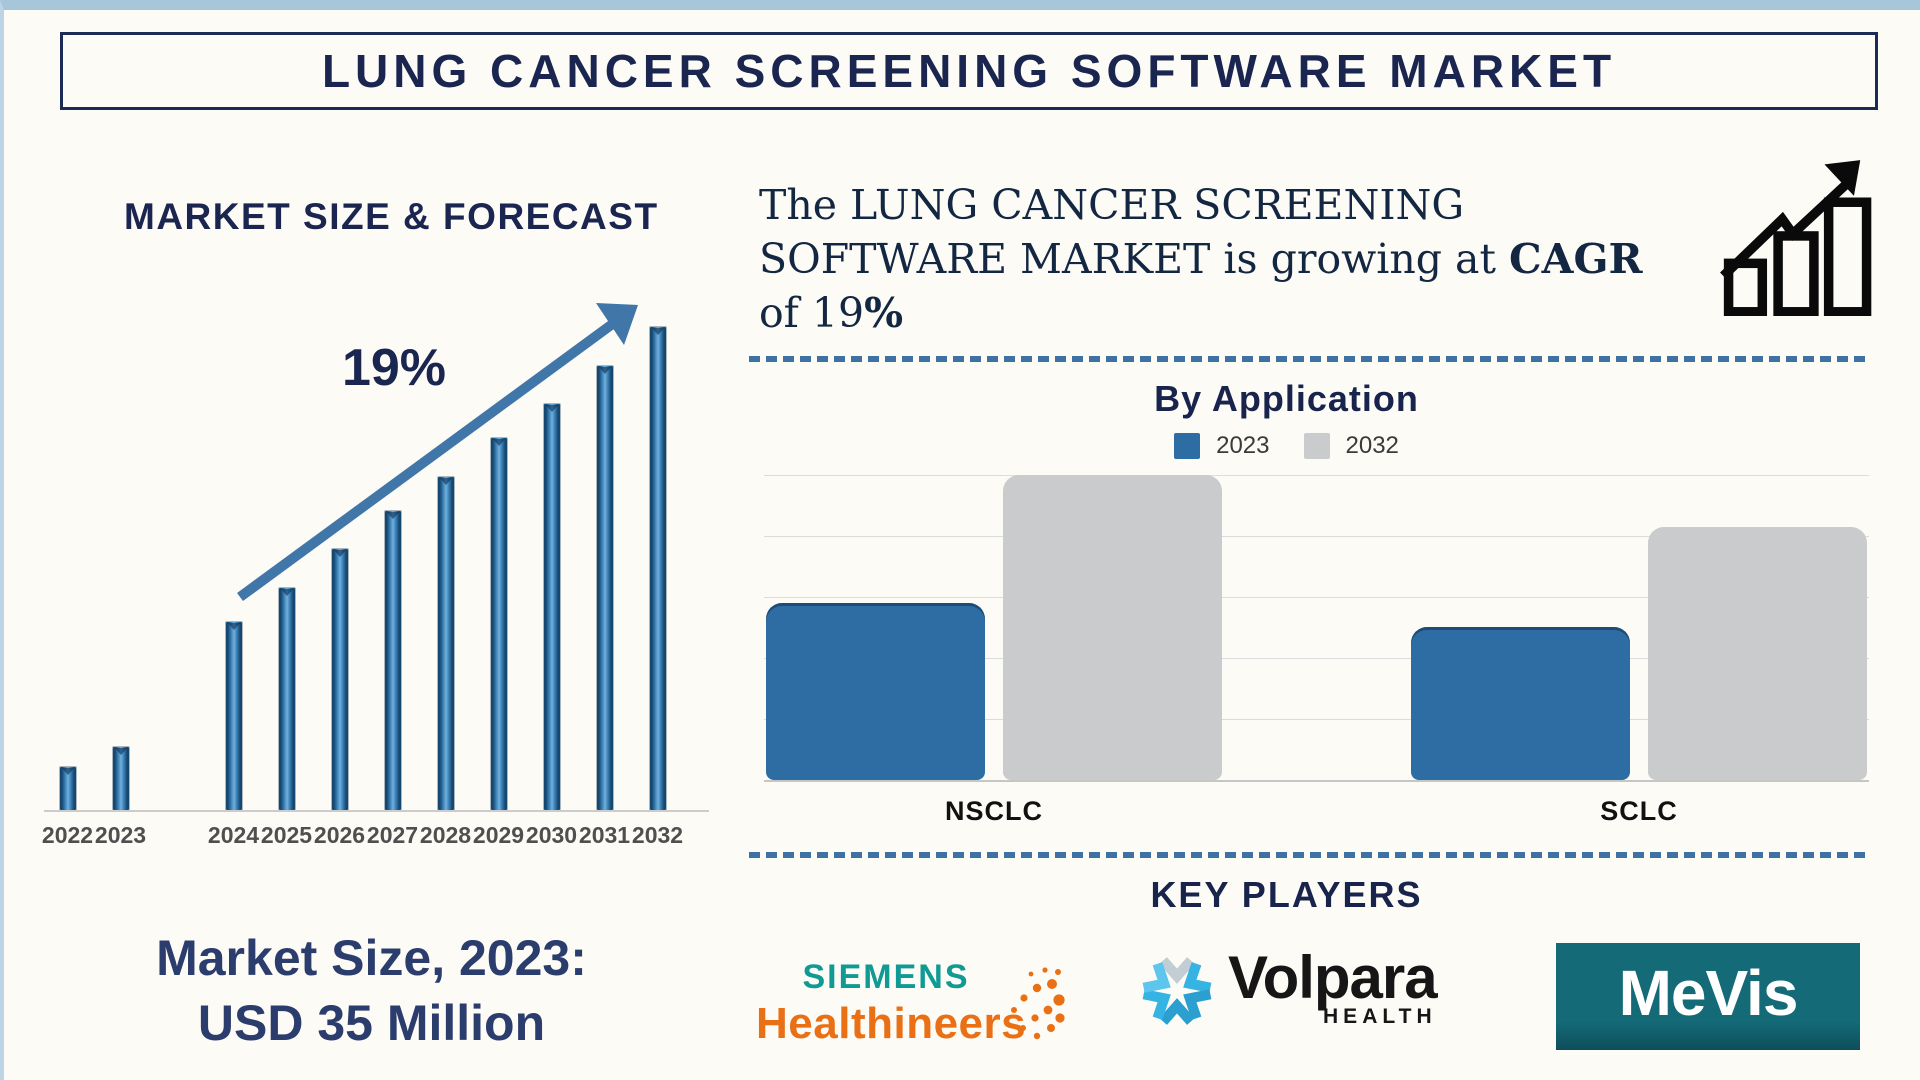  Describe the element at coordinates (604, 835) in the screenshot. I see `forecast-year-label-2031: 2031` at that location.